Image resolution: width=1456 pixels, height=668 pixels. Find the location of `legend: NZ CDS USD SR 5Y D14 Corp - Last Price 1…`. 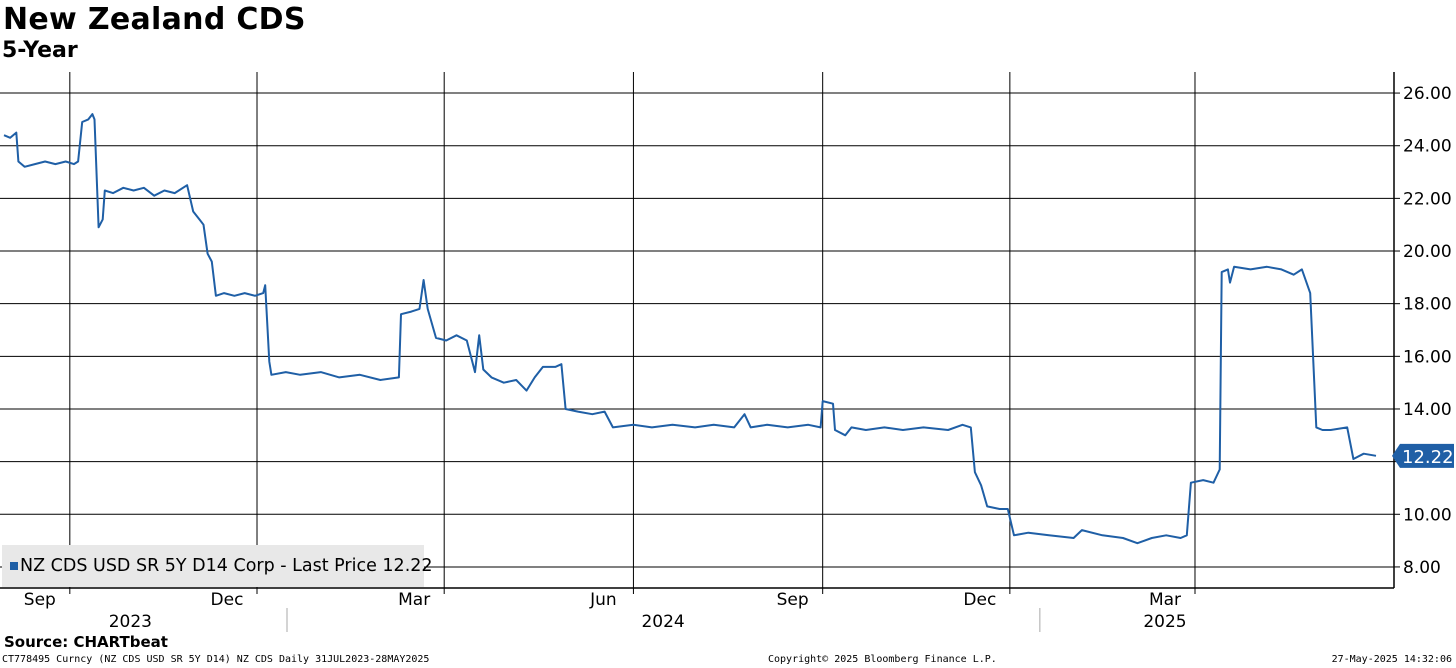

legend: NZ CDS USD SR 5Y D14 Corp - Last Price 1… is located at coordinates (217, 566).